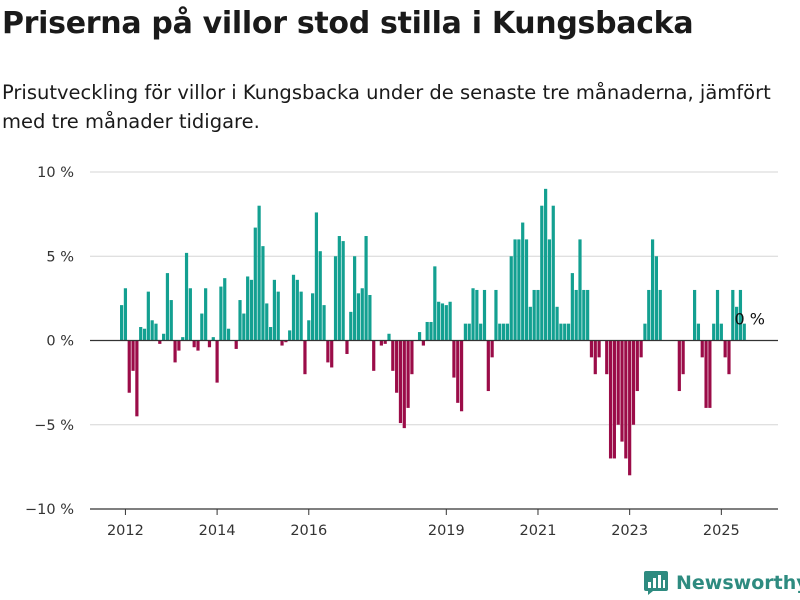  Describe the element at coordinates (60, 257) in the screenshot. I see `y-tick-label: 5 %` at that location.